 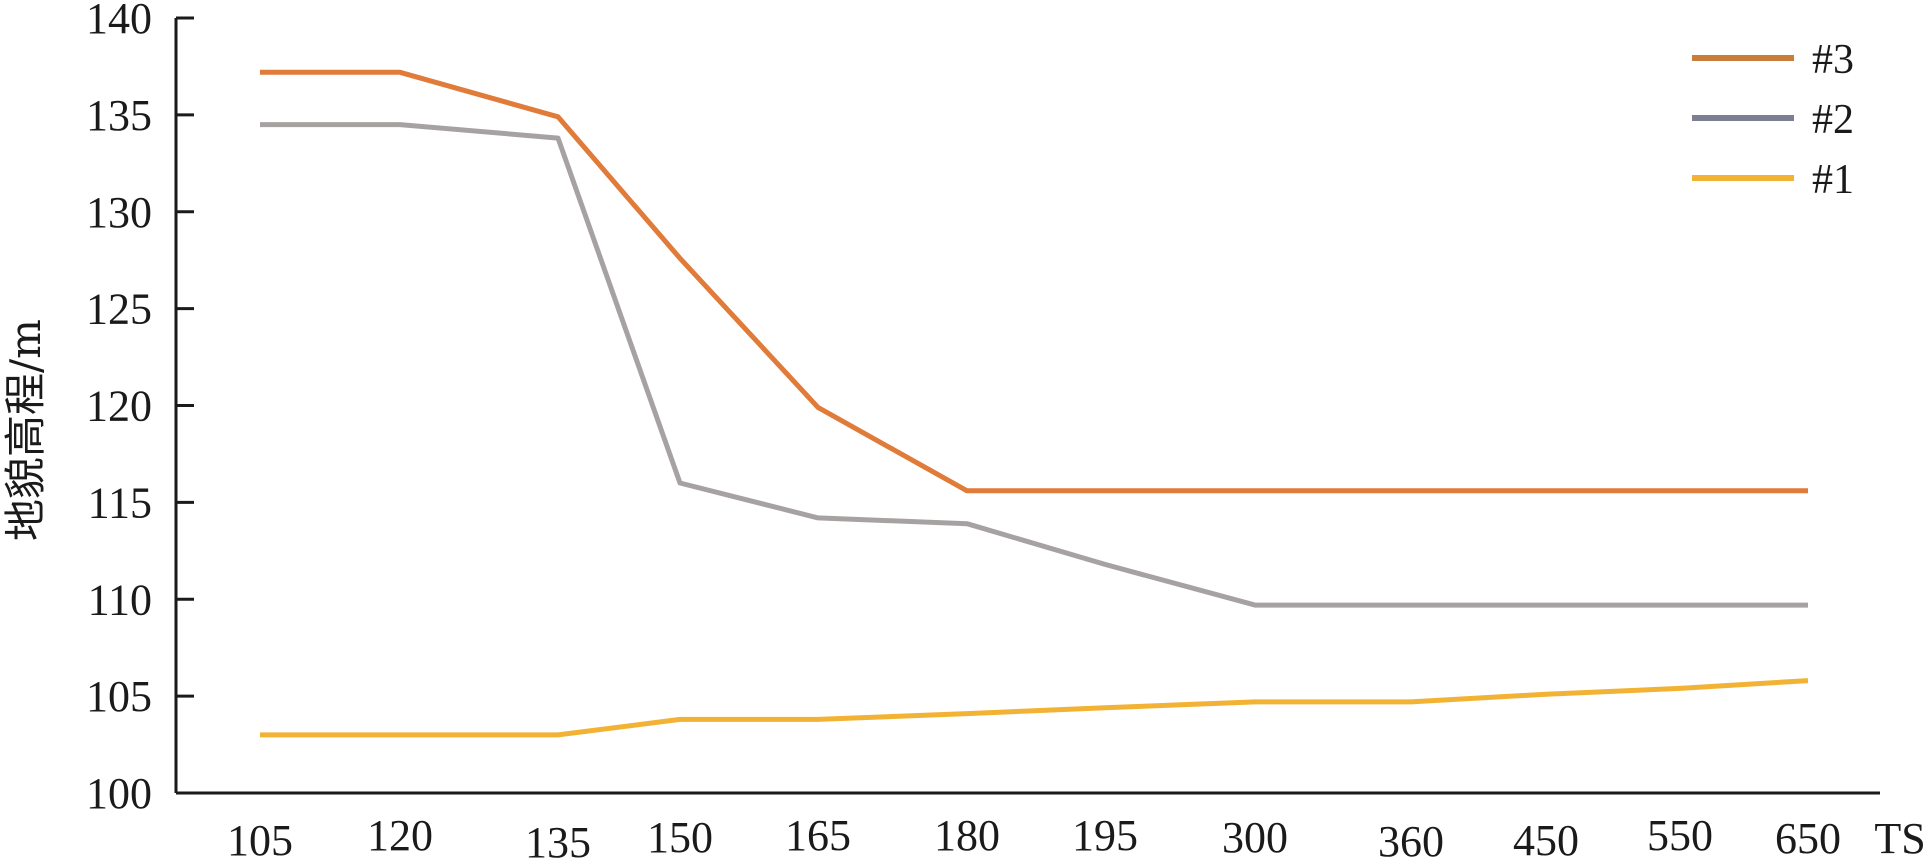 What do you see at coordinates (120, 502) in the screenshot?
I see `y-tick-label: 115` at bounding box center [120, 502].